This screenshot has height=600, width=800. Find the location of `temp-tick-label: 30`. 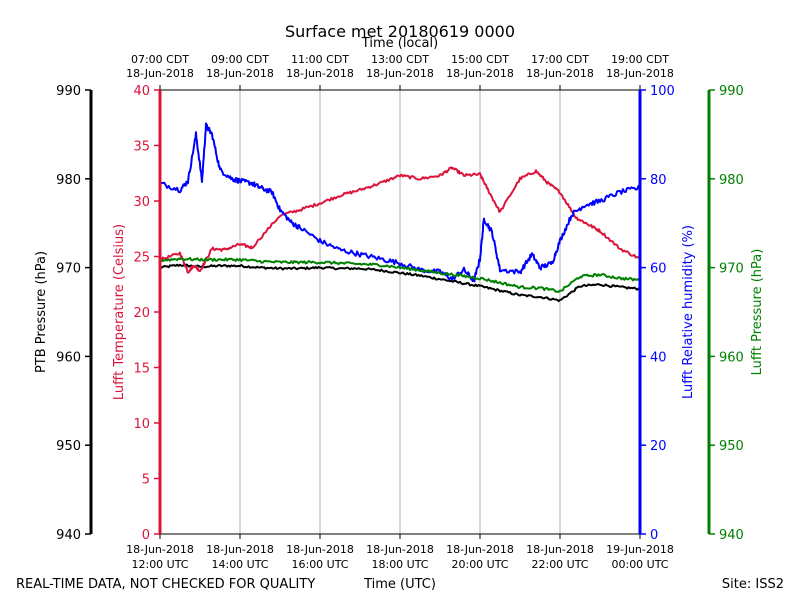

temp-tick-label: 30 is located at coordinates (141, 202).